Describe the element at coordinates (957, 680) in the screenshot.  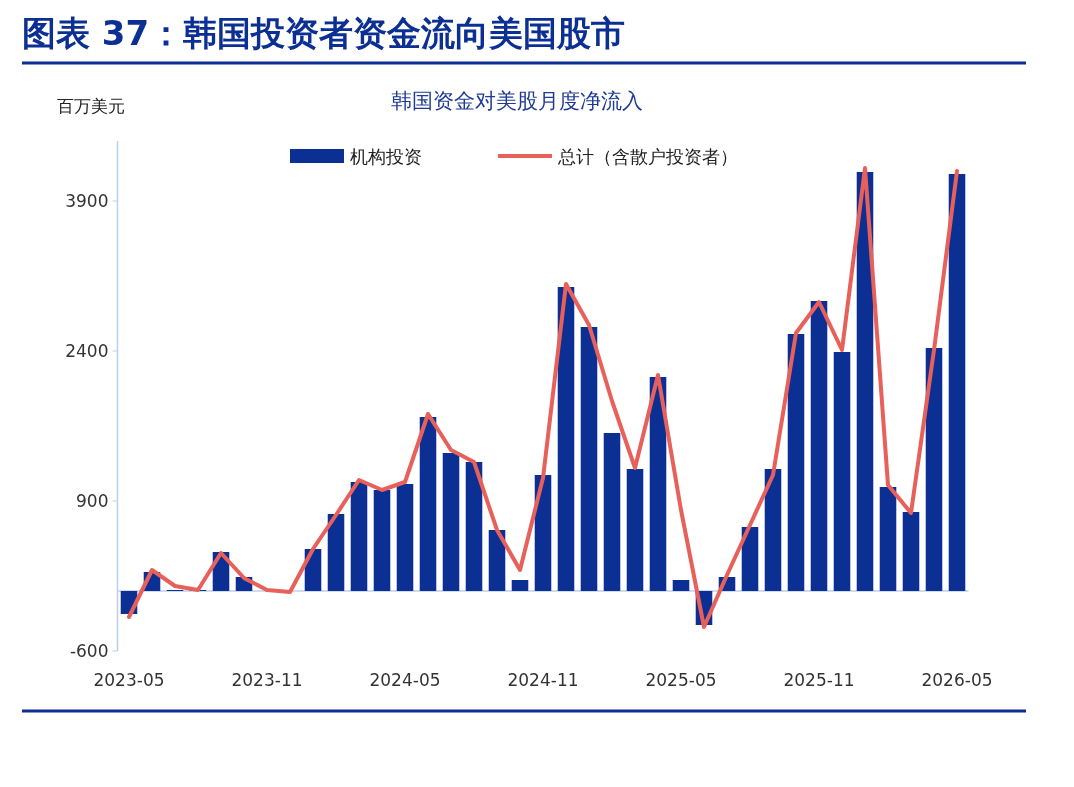
I see `x-tick-label: 2026-05` at that location.